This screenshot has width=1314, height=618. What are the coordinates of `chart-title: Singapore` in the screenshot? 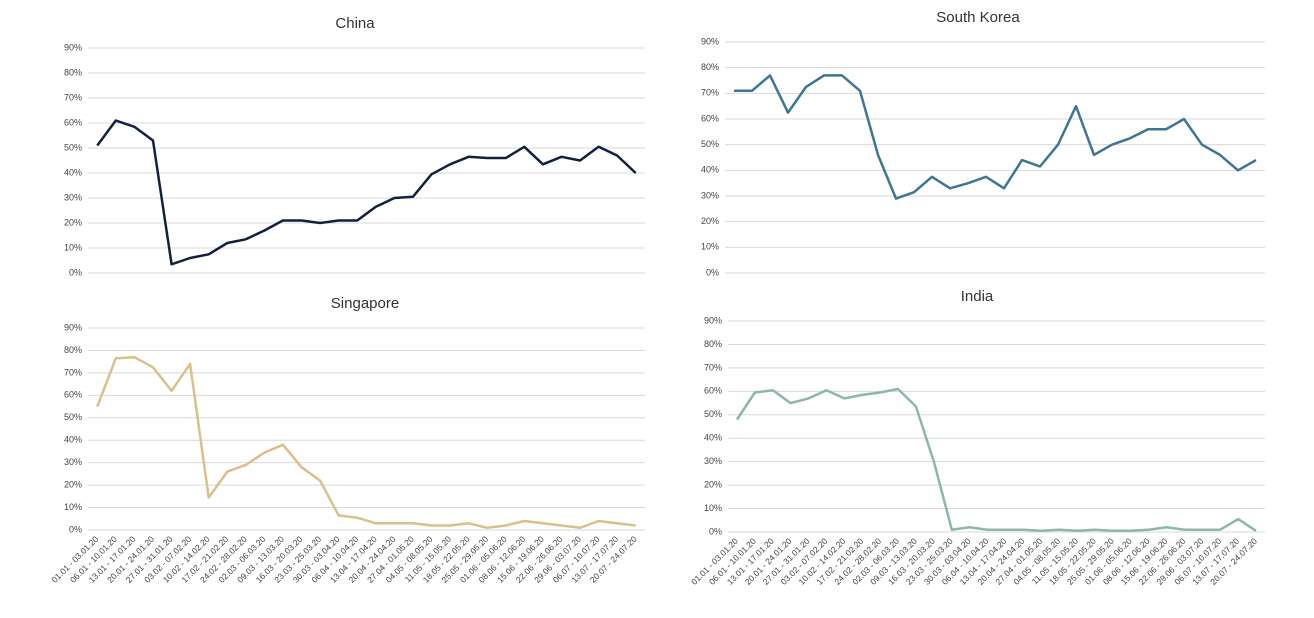 It's located at (365, 303).